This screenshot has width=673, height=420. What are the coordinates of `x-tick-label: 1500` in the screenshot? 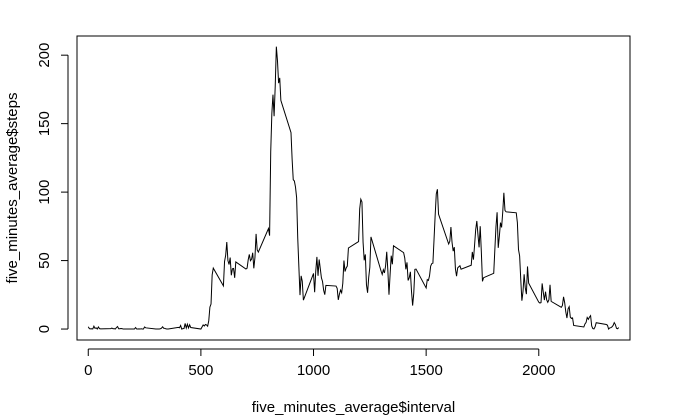 It's located at (425, 370).